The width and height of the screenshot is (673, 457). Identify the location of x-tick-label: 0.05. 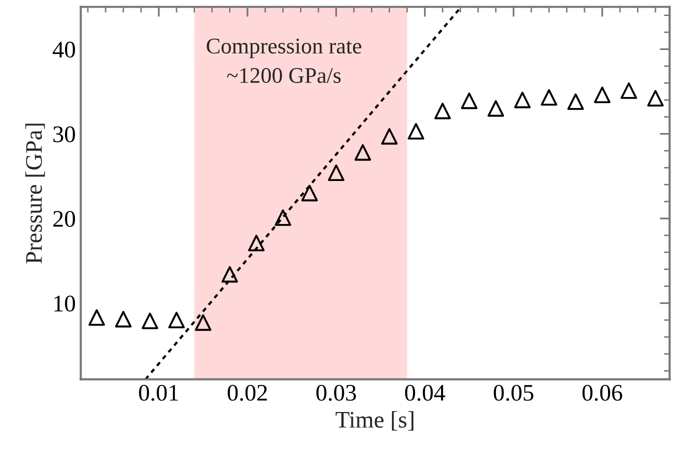
(514, 392).